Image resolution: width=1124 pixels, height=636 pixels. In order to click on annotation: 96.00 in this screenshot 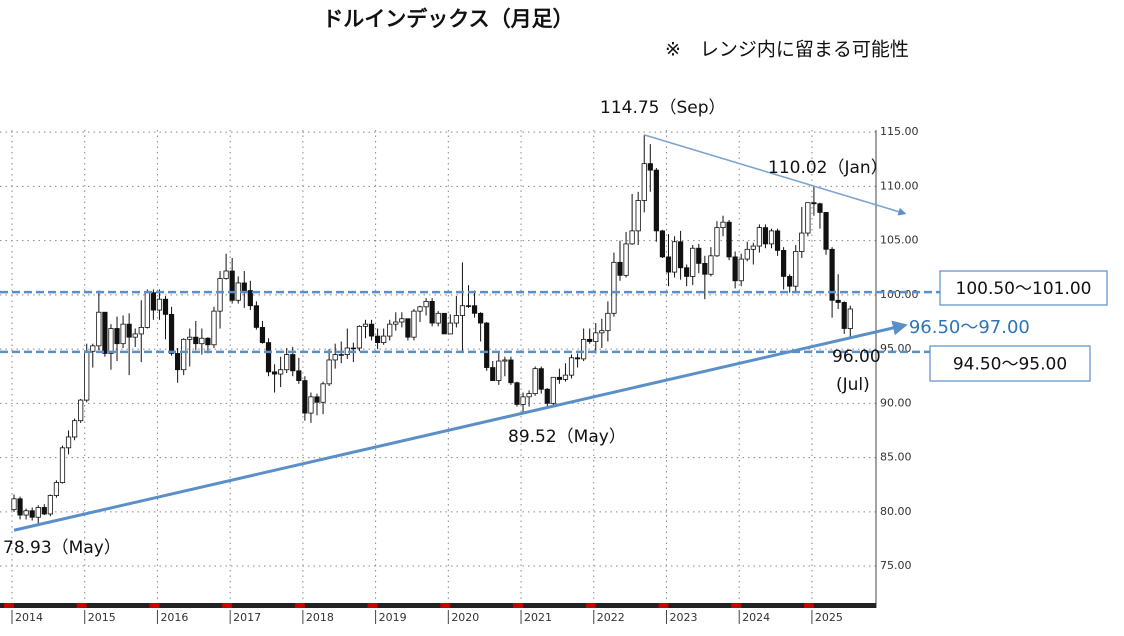, I will do `click(856, 357)`.